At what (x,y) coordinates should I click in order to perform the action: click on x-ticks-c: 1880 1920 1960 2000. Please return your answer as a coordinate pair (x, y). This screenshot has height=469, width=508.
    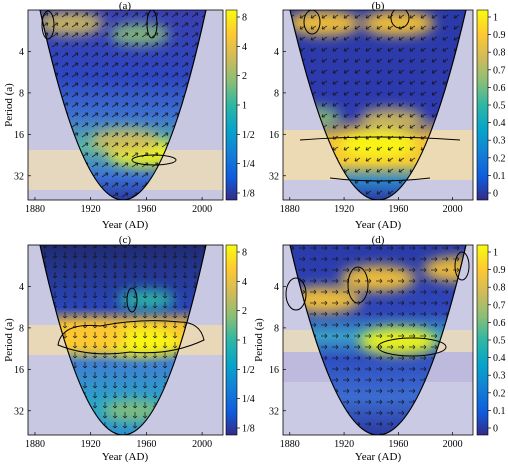
    Looking at the image, I should click on (118, 441).